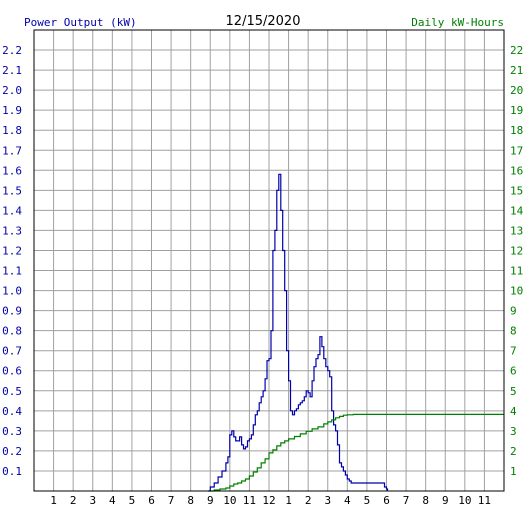 Image resolution: width=527 pixels, height=510 pixels. I want to click on right-tick-label: 6, so click(513, 371).